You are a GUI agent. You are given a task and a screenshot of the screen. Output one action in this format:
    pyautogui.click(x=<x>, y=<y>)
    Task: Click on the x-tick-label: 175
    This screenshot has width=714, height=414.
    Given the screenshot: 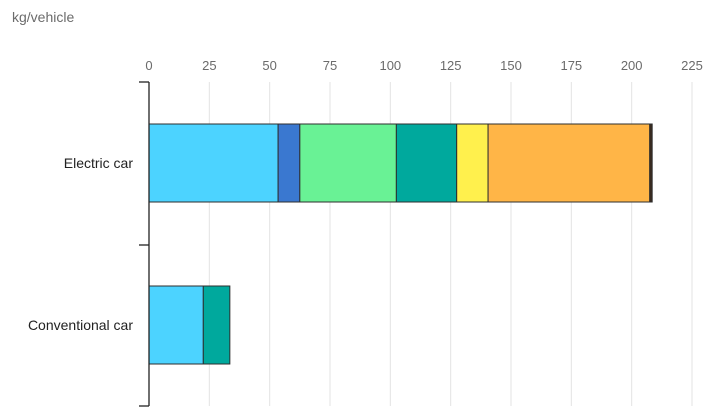 What is the action you would take?
    pyautogui.click(x=571, y=65)
    